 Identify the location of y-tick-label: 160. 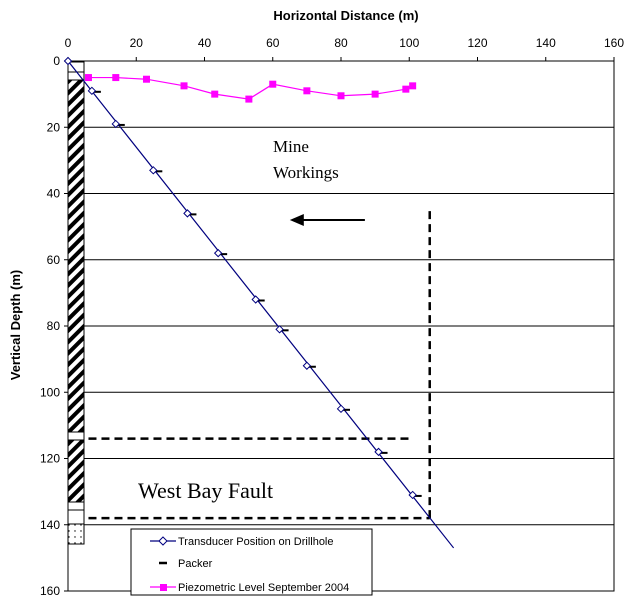
(50, 590).